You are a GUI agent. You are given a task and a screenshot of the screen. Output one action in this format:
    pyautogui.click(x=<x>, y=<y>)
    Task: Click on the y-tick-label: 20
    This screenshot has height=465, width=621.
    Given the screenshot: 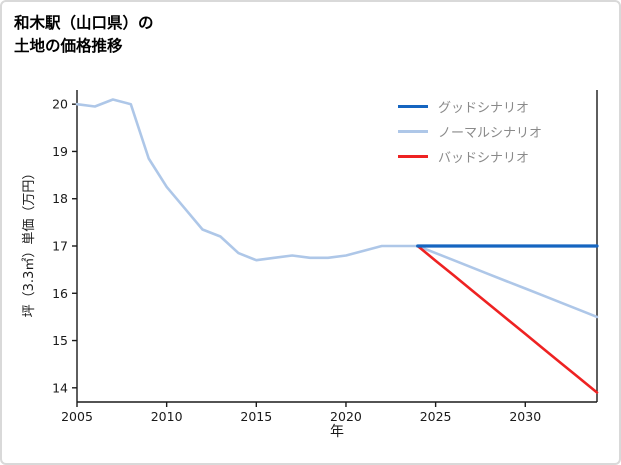 What is the action you would take?
    pyautogui.click(x=60, y=104)
    